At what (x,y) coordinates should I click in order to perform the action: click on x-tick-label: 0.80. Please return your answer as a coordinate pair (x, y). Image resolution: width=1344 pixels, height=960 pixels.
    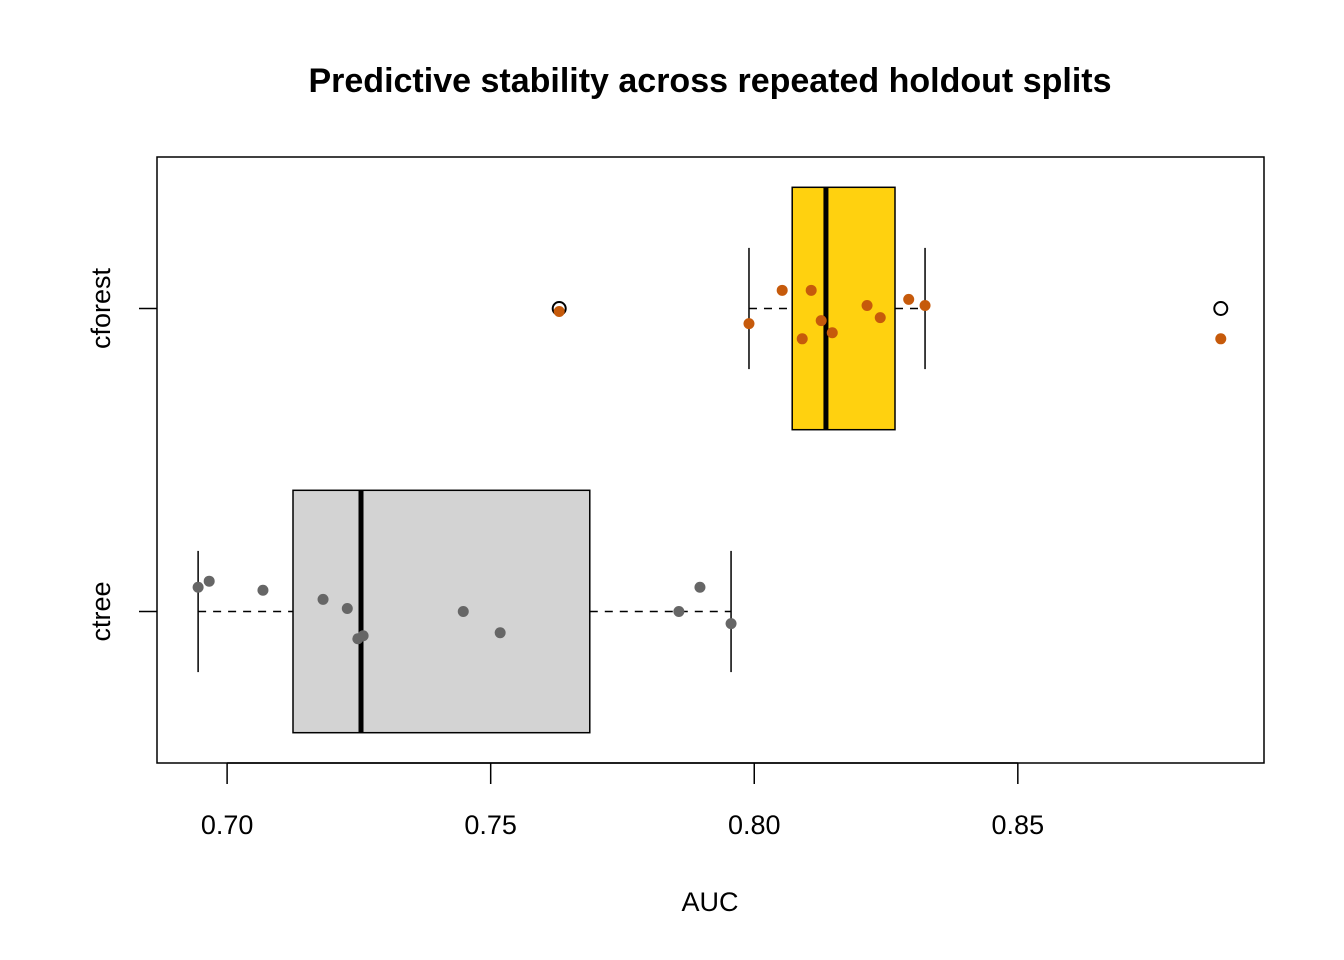
    Looking at the image, I should click on (754, 825).